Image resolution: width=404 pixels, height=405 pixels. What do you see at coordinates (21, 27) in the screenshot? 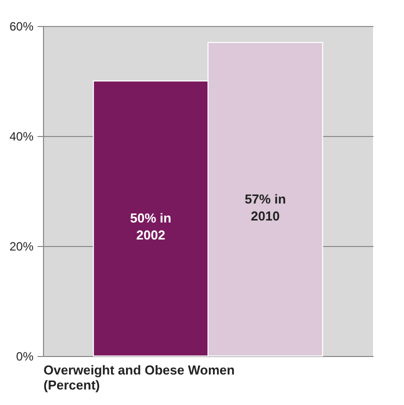
I see `y-tick-label: 60%` at bounding box center [21, 27].